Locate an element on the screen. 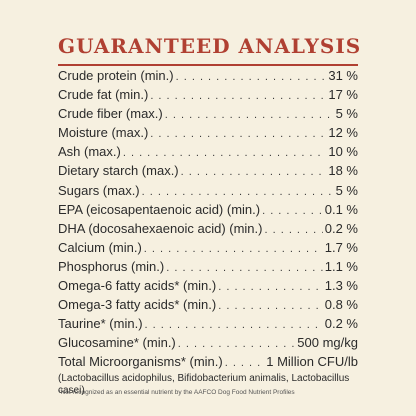  nutrient-value: 1.1 % is located at coordinates (341, 266).